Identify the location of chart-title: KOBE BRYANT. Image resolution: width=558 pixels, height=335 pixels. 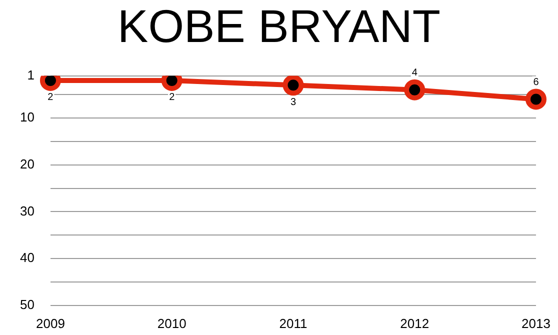
(279, 26).